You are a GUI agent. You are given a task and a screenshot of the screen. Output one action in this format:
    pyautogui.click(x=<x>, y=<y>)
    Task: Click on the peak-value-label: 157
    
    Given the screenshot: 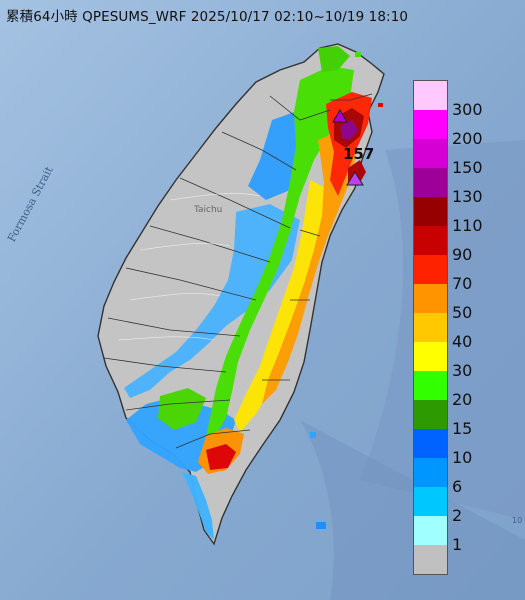 What is the action you would take?
    pyautogui.click(x=359, y=154)
    